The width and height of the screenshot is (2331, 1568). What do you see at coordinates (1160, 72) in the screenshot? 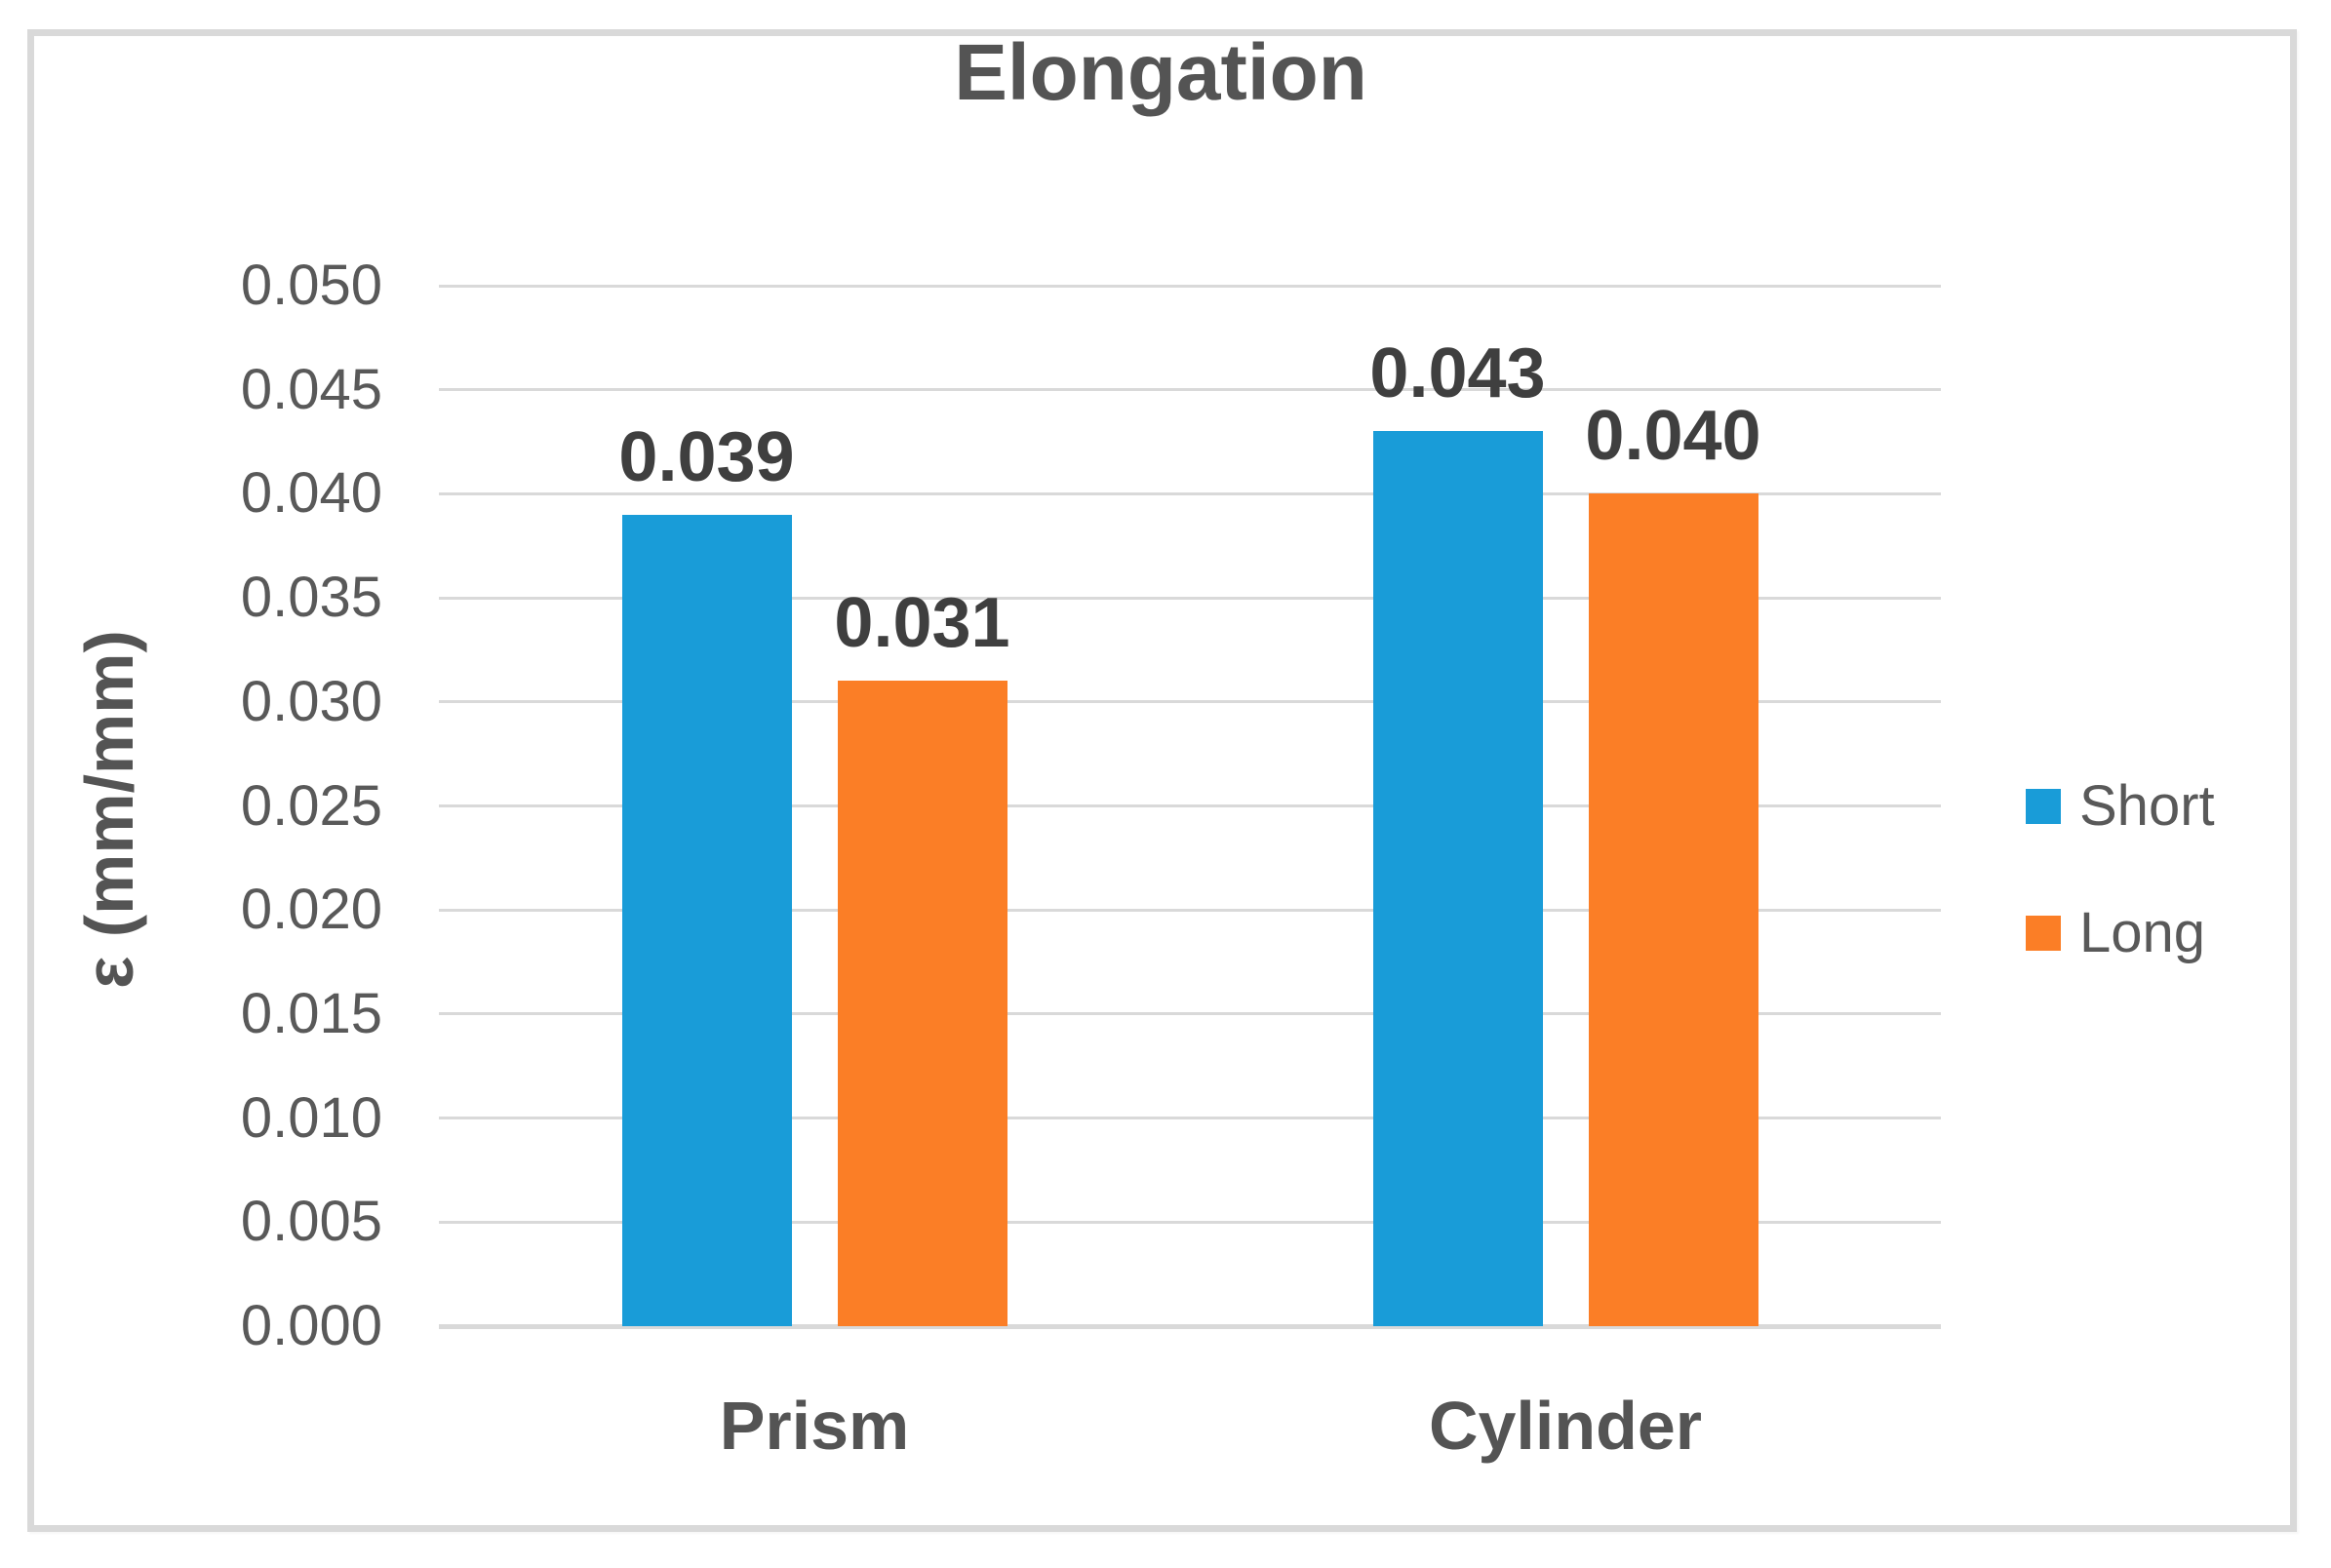
I see `chart-title: Elongation` at bounding box center [1160, 72].